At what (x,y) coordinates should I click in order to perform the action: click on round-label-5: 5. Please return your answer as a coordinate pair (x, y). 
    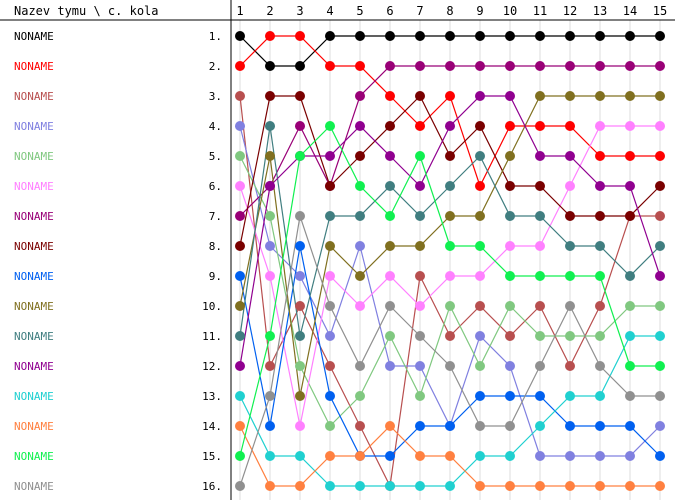
    Looking at the image, I should click on (359, 11).